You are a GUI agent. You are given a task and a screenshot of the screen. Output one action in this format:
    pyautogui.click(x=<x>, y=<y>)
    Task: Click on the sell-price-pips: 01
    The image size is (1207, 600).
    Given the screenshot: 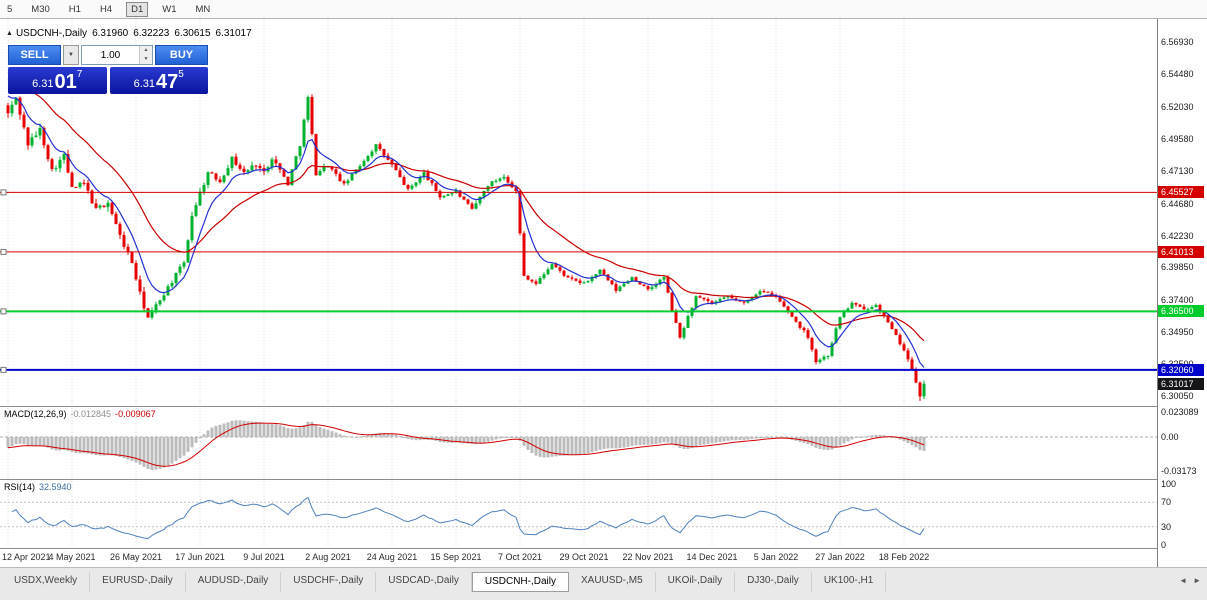 What is the action you would take?
    pyautogui.click(x=65, y=82)
    